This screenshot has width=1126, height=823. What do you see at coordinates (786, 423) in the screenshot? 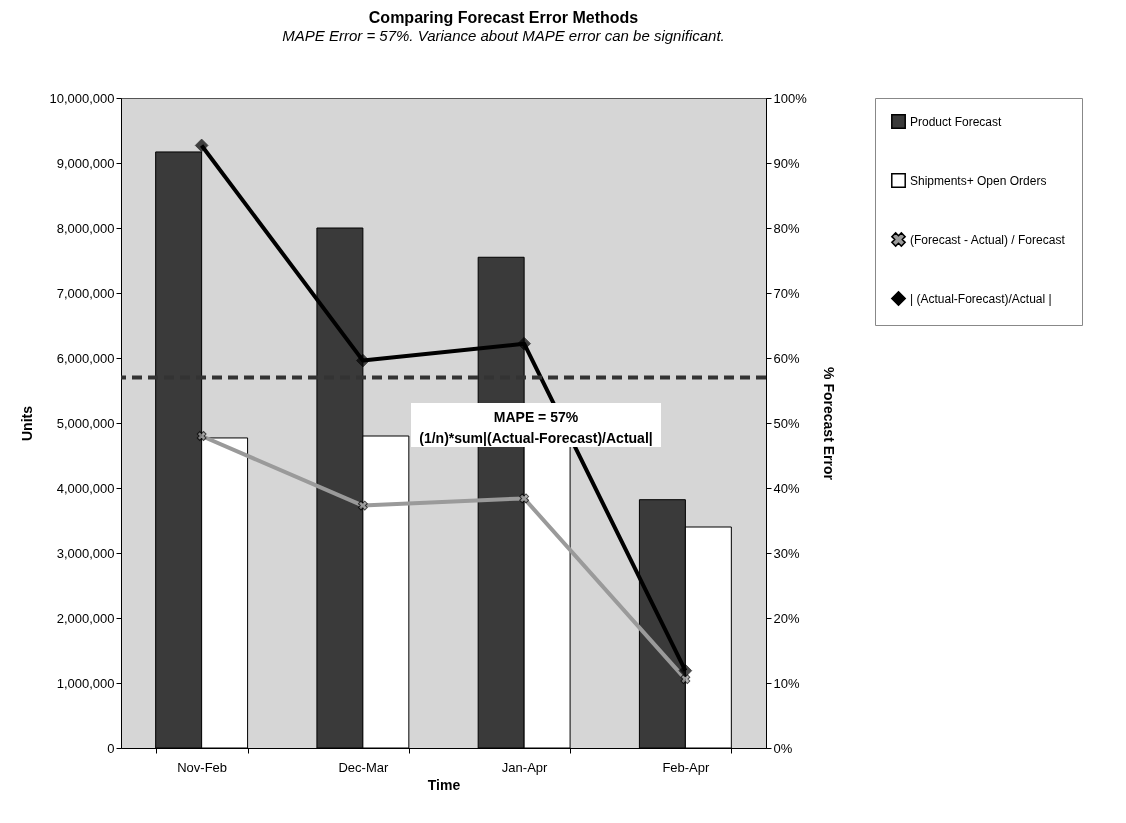
I see `y2-tick-label: 50%` at bounding box center [786, 423].